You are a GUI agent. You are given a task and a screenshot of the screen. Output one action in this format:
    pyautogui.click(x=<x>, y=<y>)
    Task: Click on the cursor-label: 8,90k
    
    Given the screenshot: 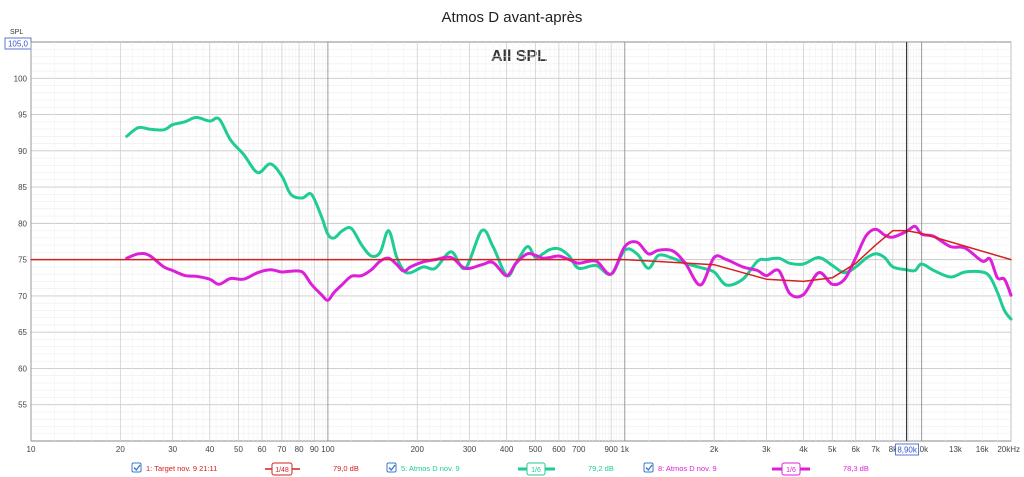 What is the action you would take?
    pyautogui.click(x=907, y=450)
    